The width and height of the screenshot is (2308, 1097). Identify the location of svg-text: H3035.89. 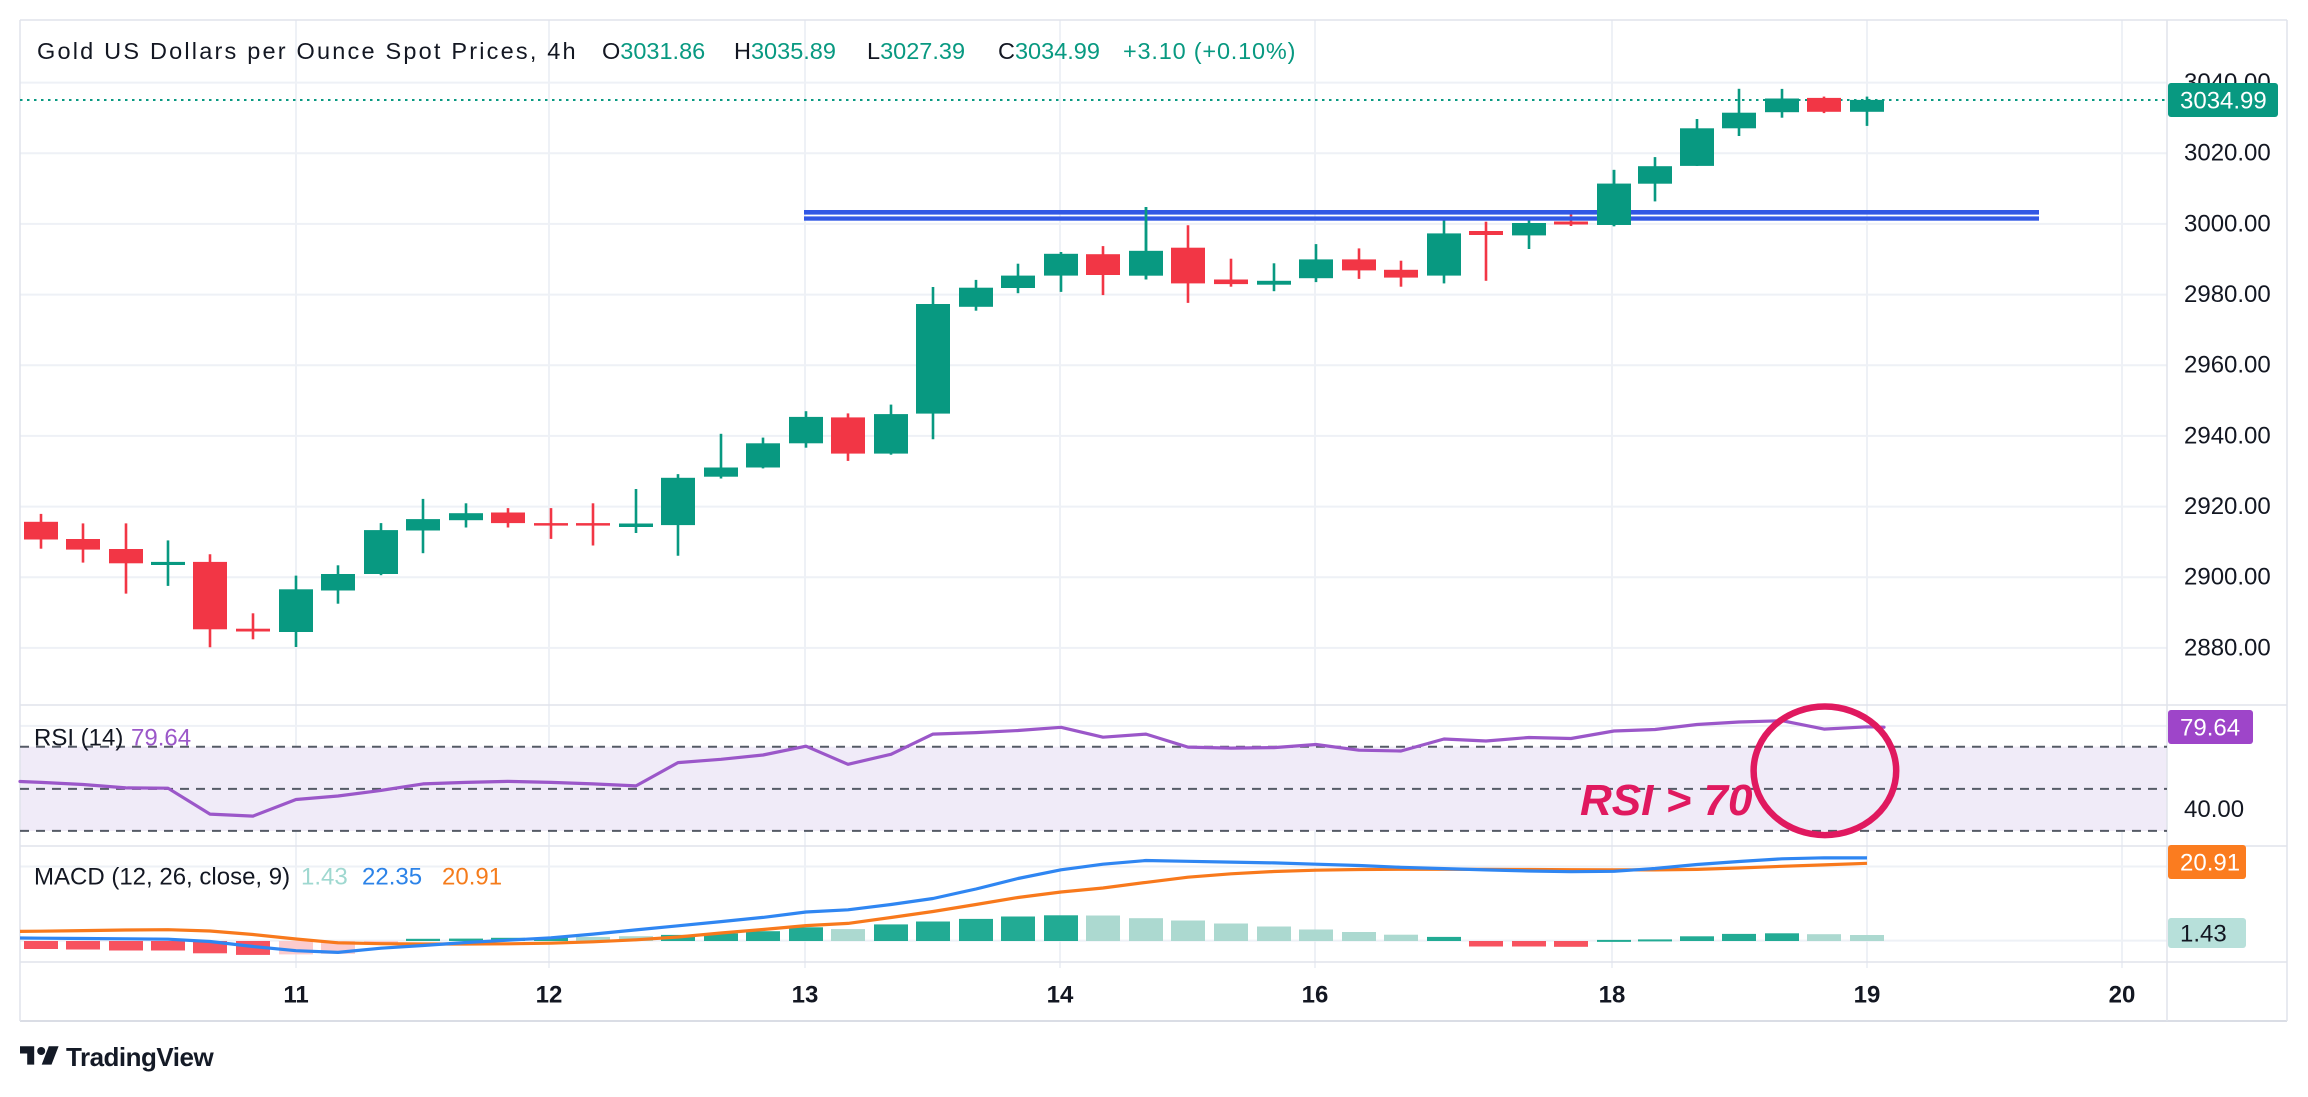
(785, 51).